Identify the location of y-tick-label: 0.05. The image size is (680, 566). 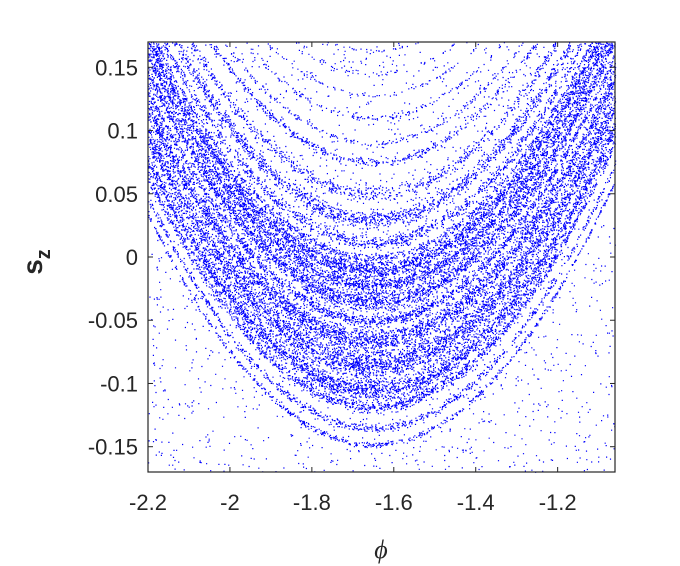
(116, 194).